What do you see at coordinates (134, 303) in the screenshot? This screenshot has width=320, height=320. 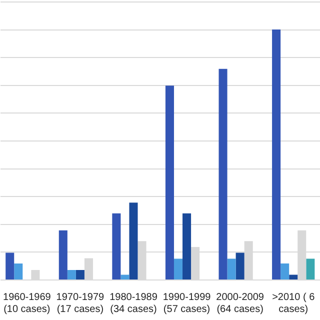 I see `x-tick-label: 1980-1989 (34 cases)` at bounding box center [134, 303].